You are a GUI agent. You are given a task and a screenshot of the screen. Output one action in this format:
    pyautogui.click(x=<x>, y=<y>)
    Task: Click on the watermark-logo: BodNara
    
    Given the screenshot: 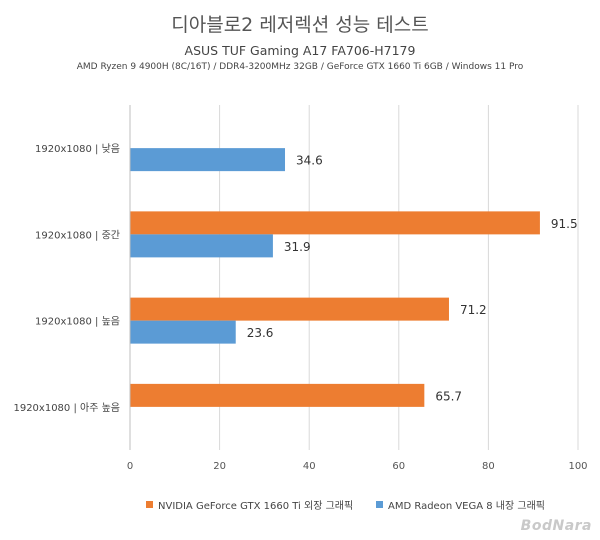 What is the action you would take?
    pyautogui.click(x=556, y=526)
    